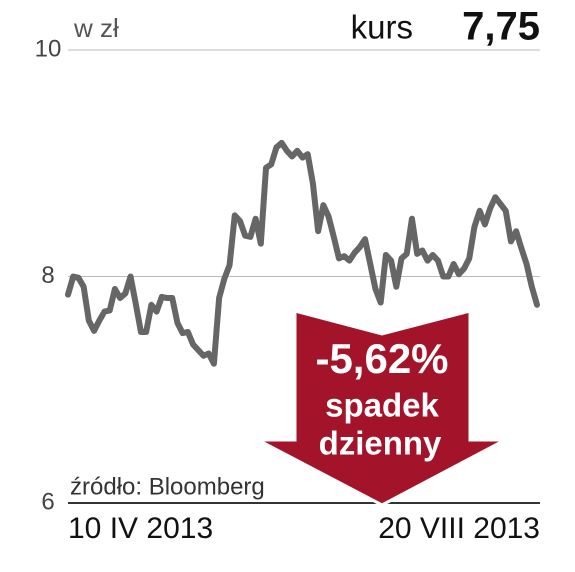 Image resolution: width=575 pixels, height=572 pixels. I want to click on annotation-text: spadek, so click(382, 405).